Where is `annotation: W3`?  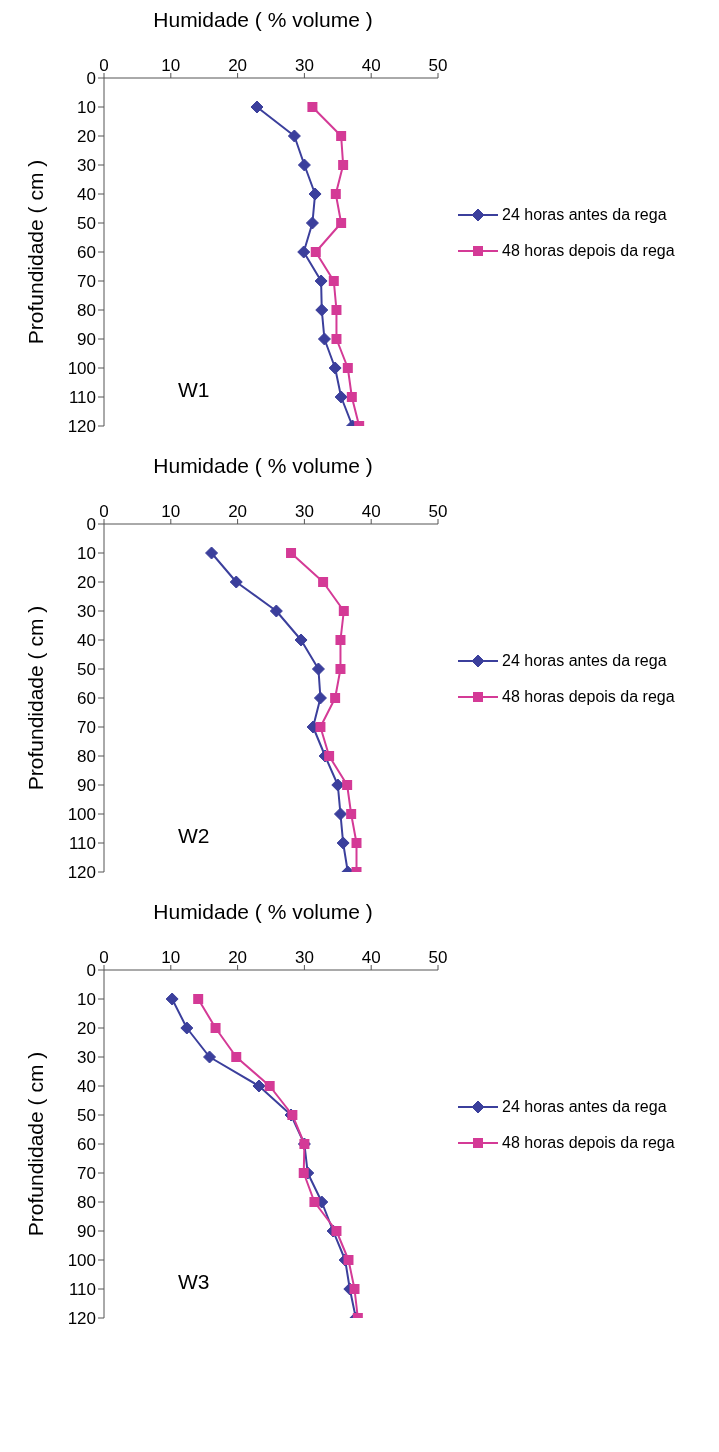
annotation: W3 is located at coordinates (194, 1282).